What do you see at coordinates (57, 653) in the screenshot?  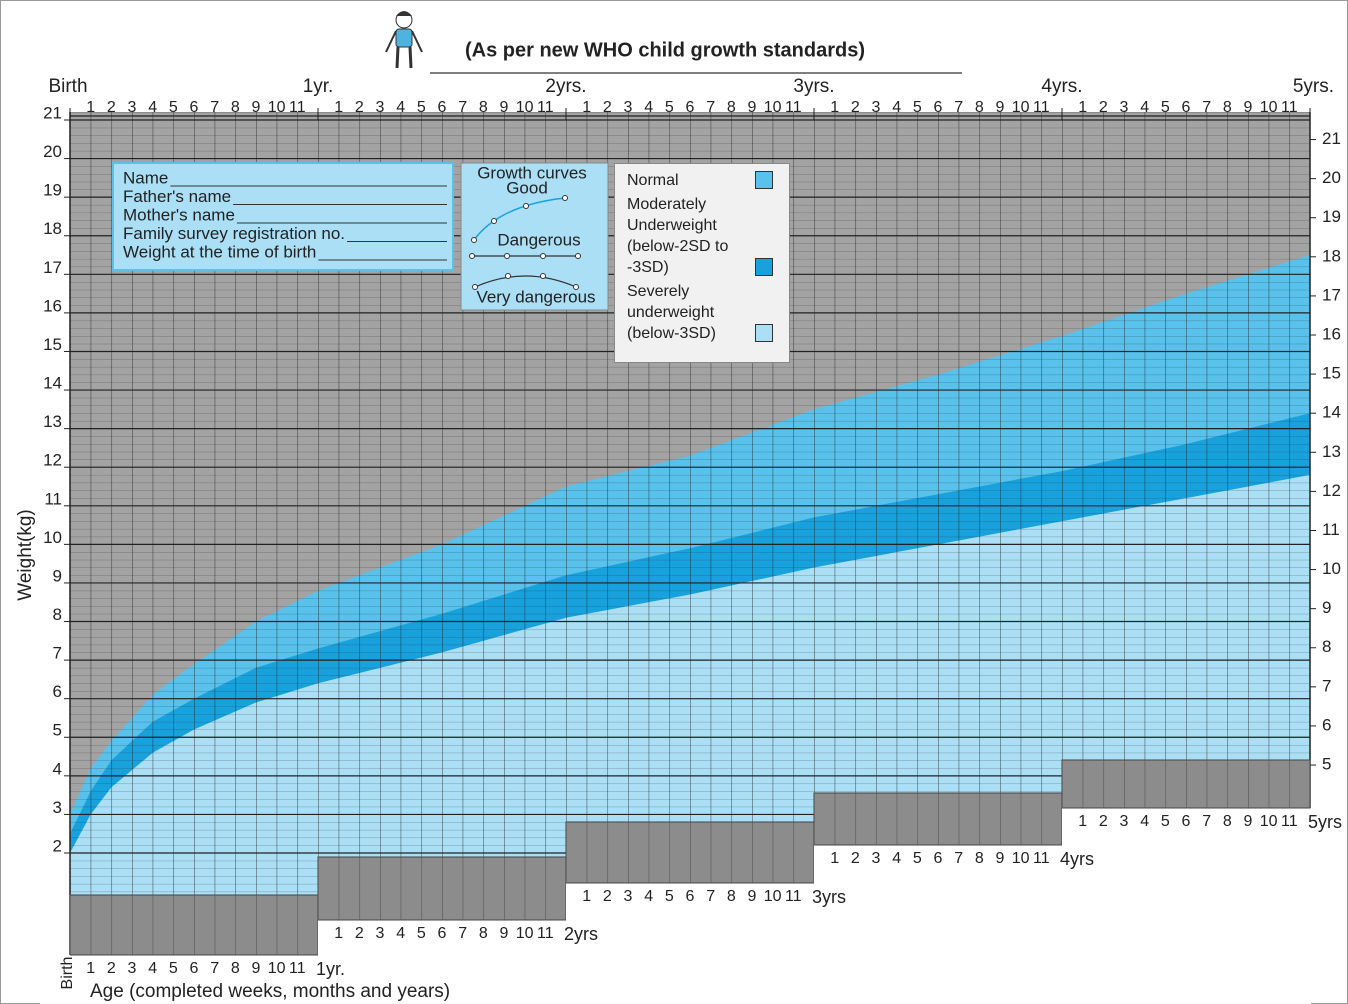 I see `y-tick-label: 7` at bounding box center [57, 653].